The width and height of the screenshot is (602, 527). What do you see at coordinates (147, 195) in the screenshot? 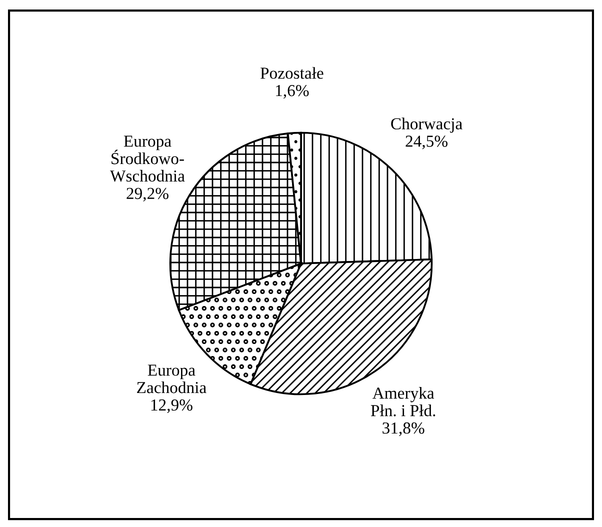
I see `data-label: 29,2%` at bounding box center [147, 195].